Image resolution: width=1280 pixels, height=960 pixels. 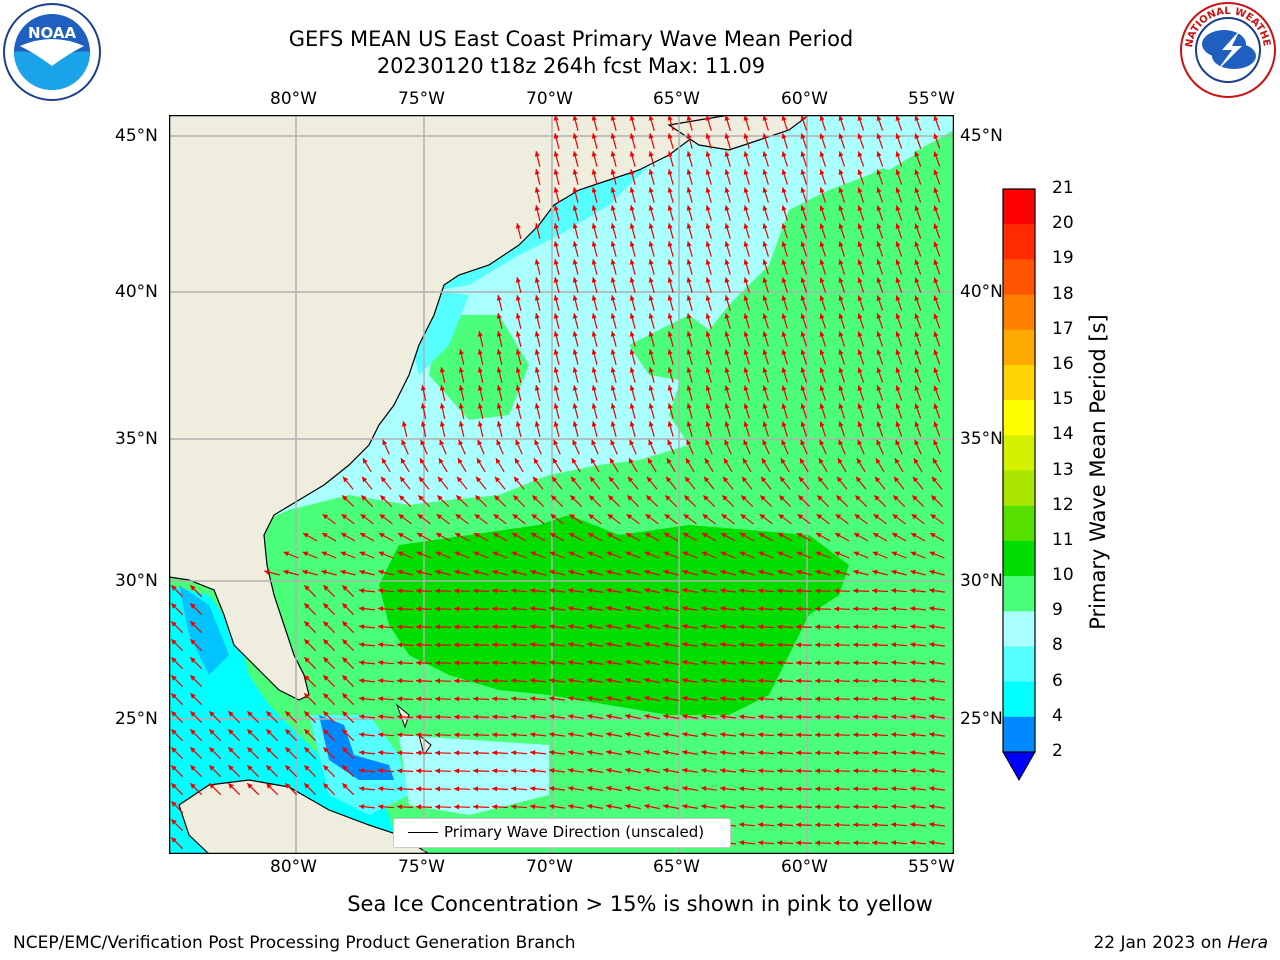 I want to click on map-legend: Primary Wave Direction (unscaled), so click(x=562, y=833).